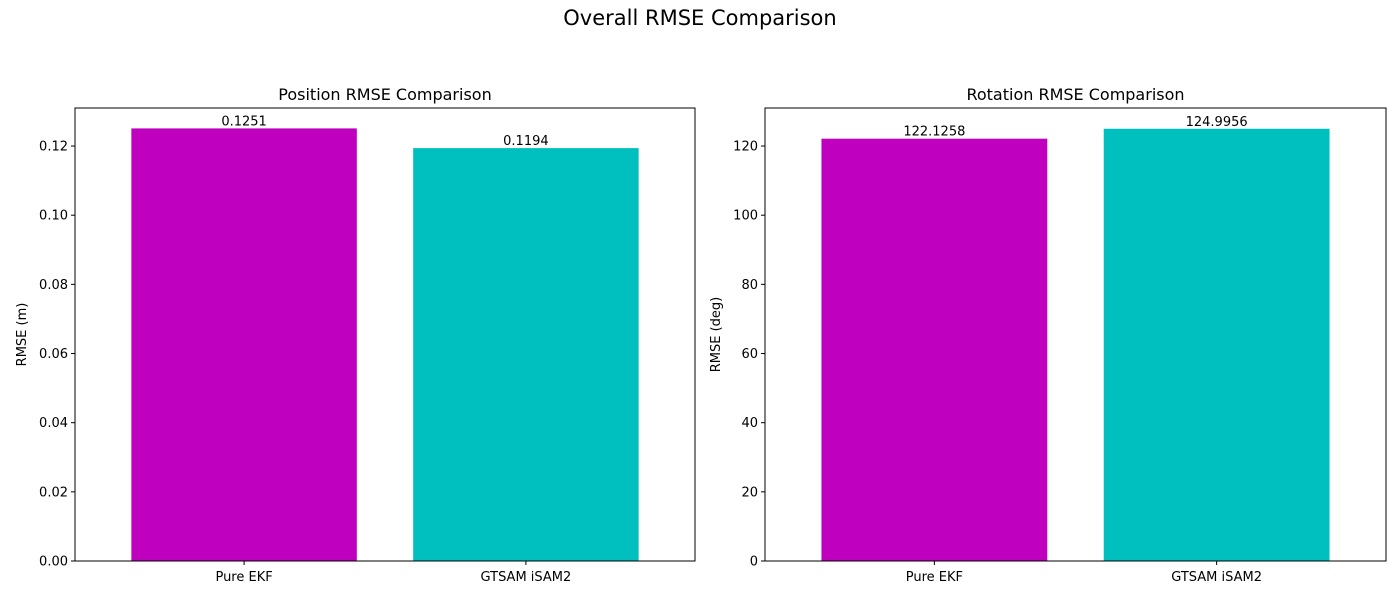  What do you see at coordinates (716, 335) in the screenshot?
I see `y-axis-label: RMSE (deg)` at bounding box center [716, 335].